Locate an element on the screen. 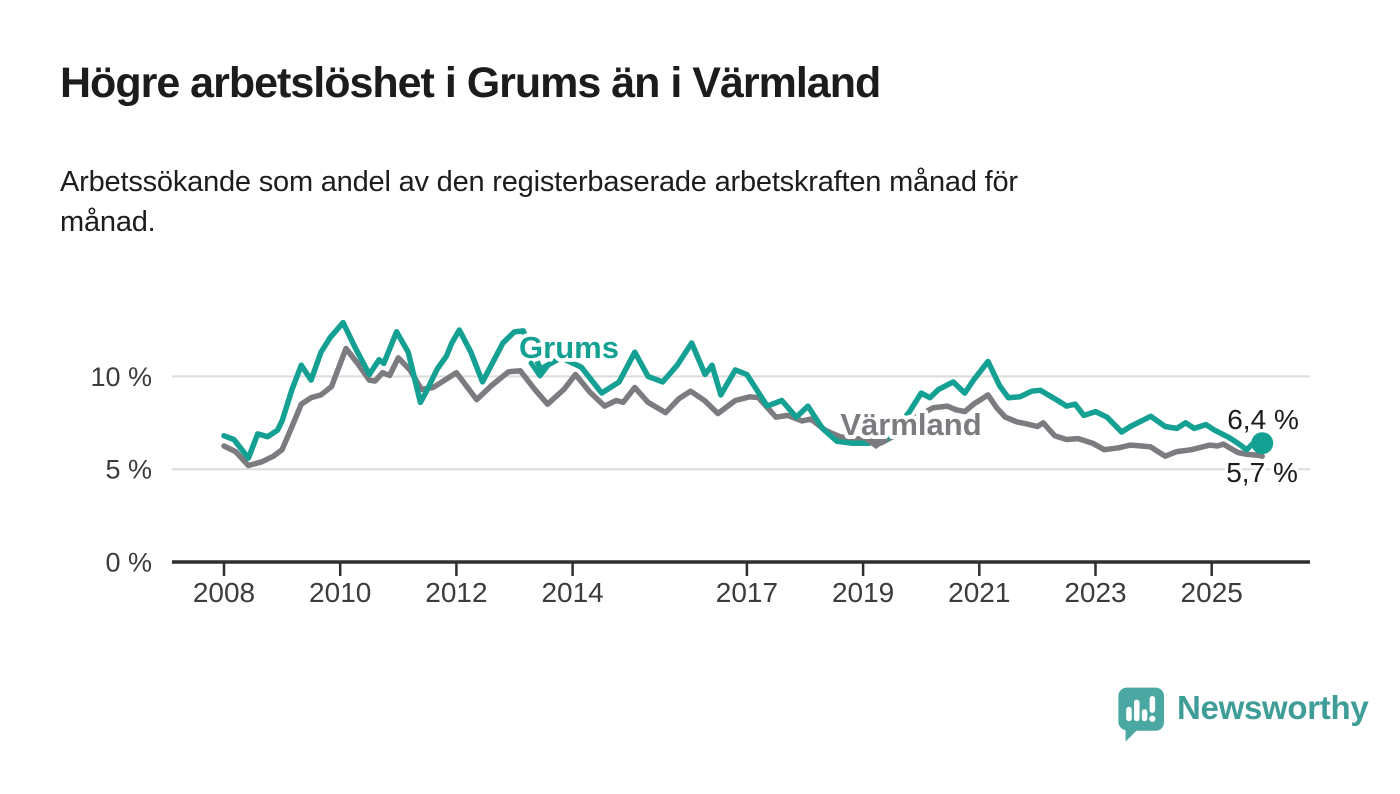 The image size is (1400, 794). x-tick-label-2008: 2008 is located at coordinates (224, 592).